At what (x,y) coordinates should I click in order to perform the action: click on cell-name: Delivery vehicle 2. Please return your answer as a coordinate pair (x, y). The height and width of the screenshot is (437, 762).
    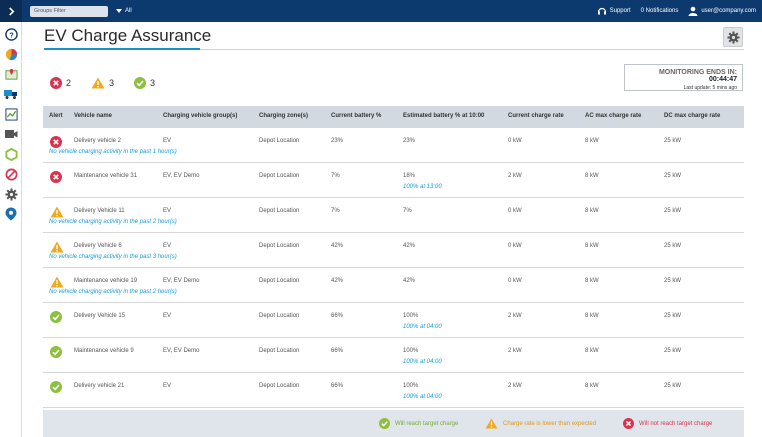
    Looking at the image, I should click on (98, 141).